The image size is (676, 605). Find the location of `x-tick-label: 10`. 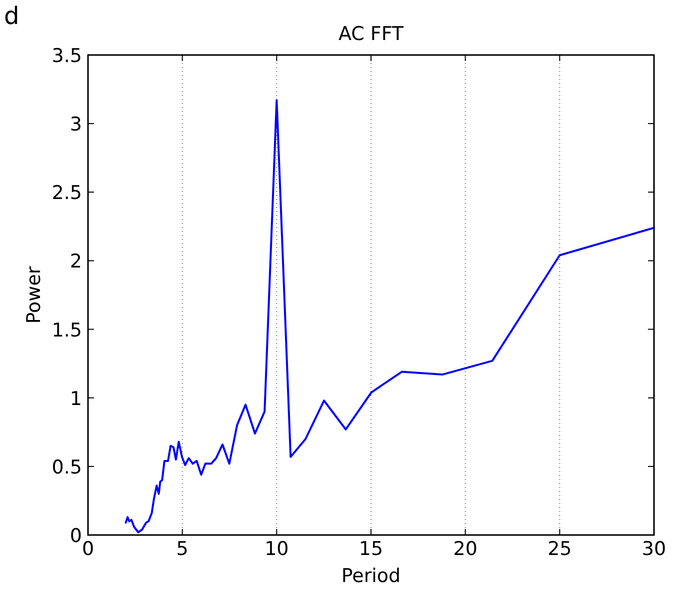

x-tick-label: 10 is located at coordinates (276, 549).